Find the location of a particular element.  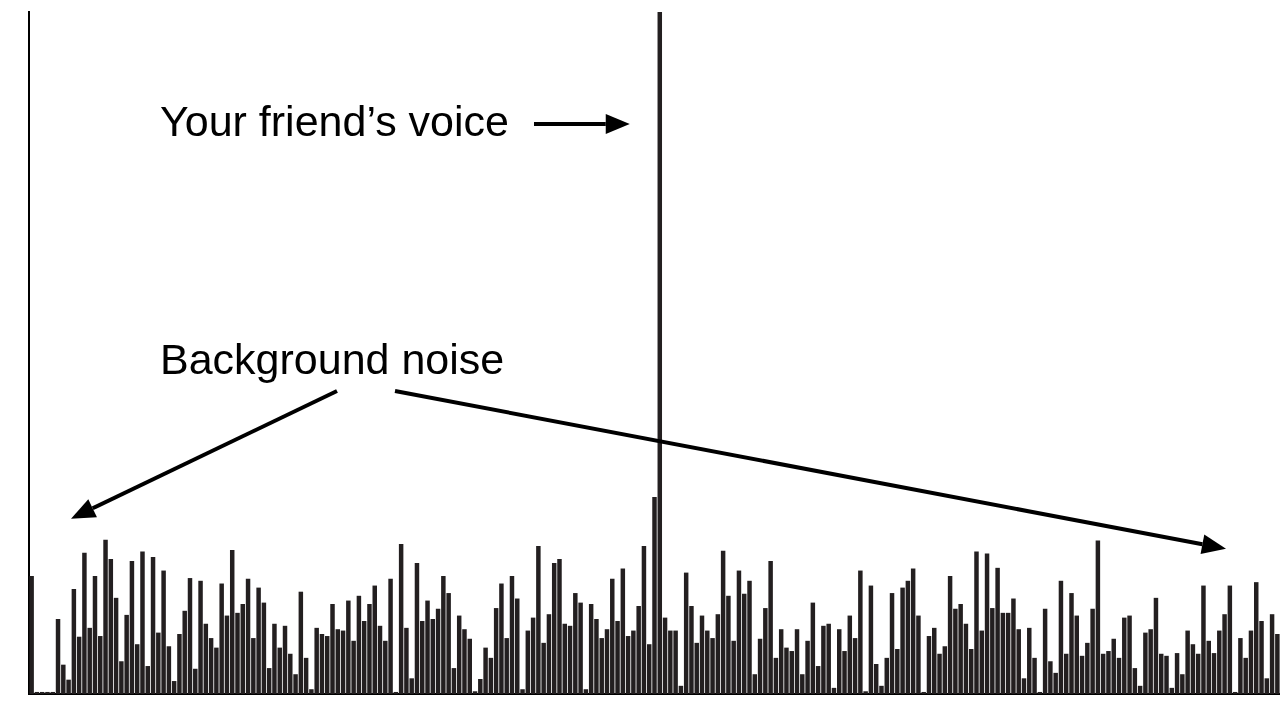

annotation: Background noise is located at coordinates (332, 359).